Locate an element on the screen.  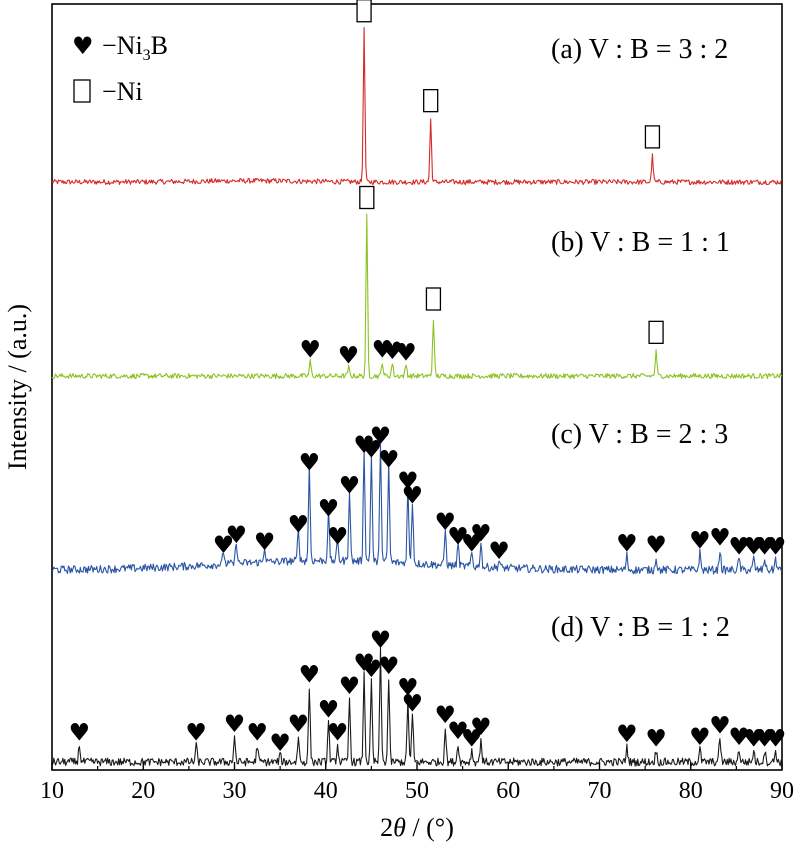
x-tick-label: 50 is located at coordinates (417, 791).